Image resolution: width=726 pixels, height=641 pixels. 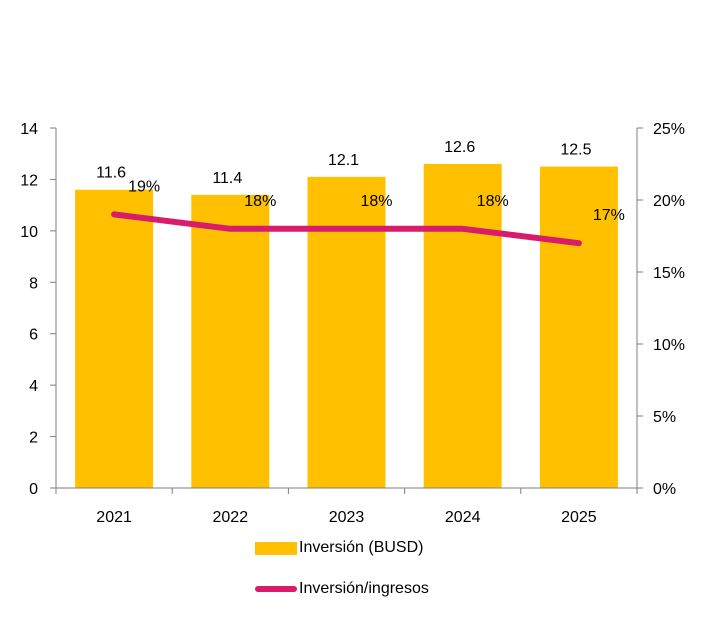 What do you see at coordinates (114, 338) in the screenshot?
I see `bar-2021` at bounding box center [114, 338].